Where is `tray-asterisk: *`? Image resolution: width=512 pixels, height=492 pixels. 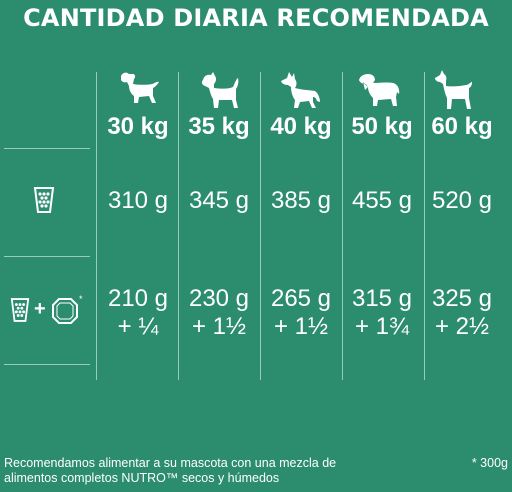
tray-asterisk: * is located at coordinates (81, 299).